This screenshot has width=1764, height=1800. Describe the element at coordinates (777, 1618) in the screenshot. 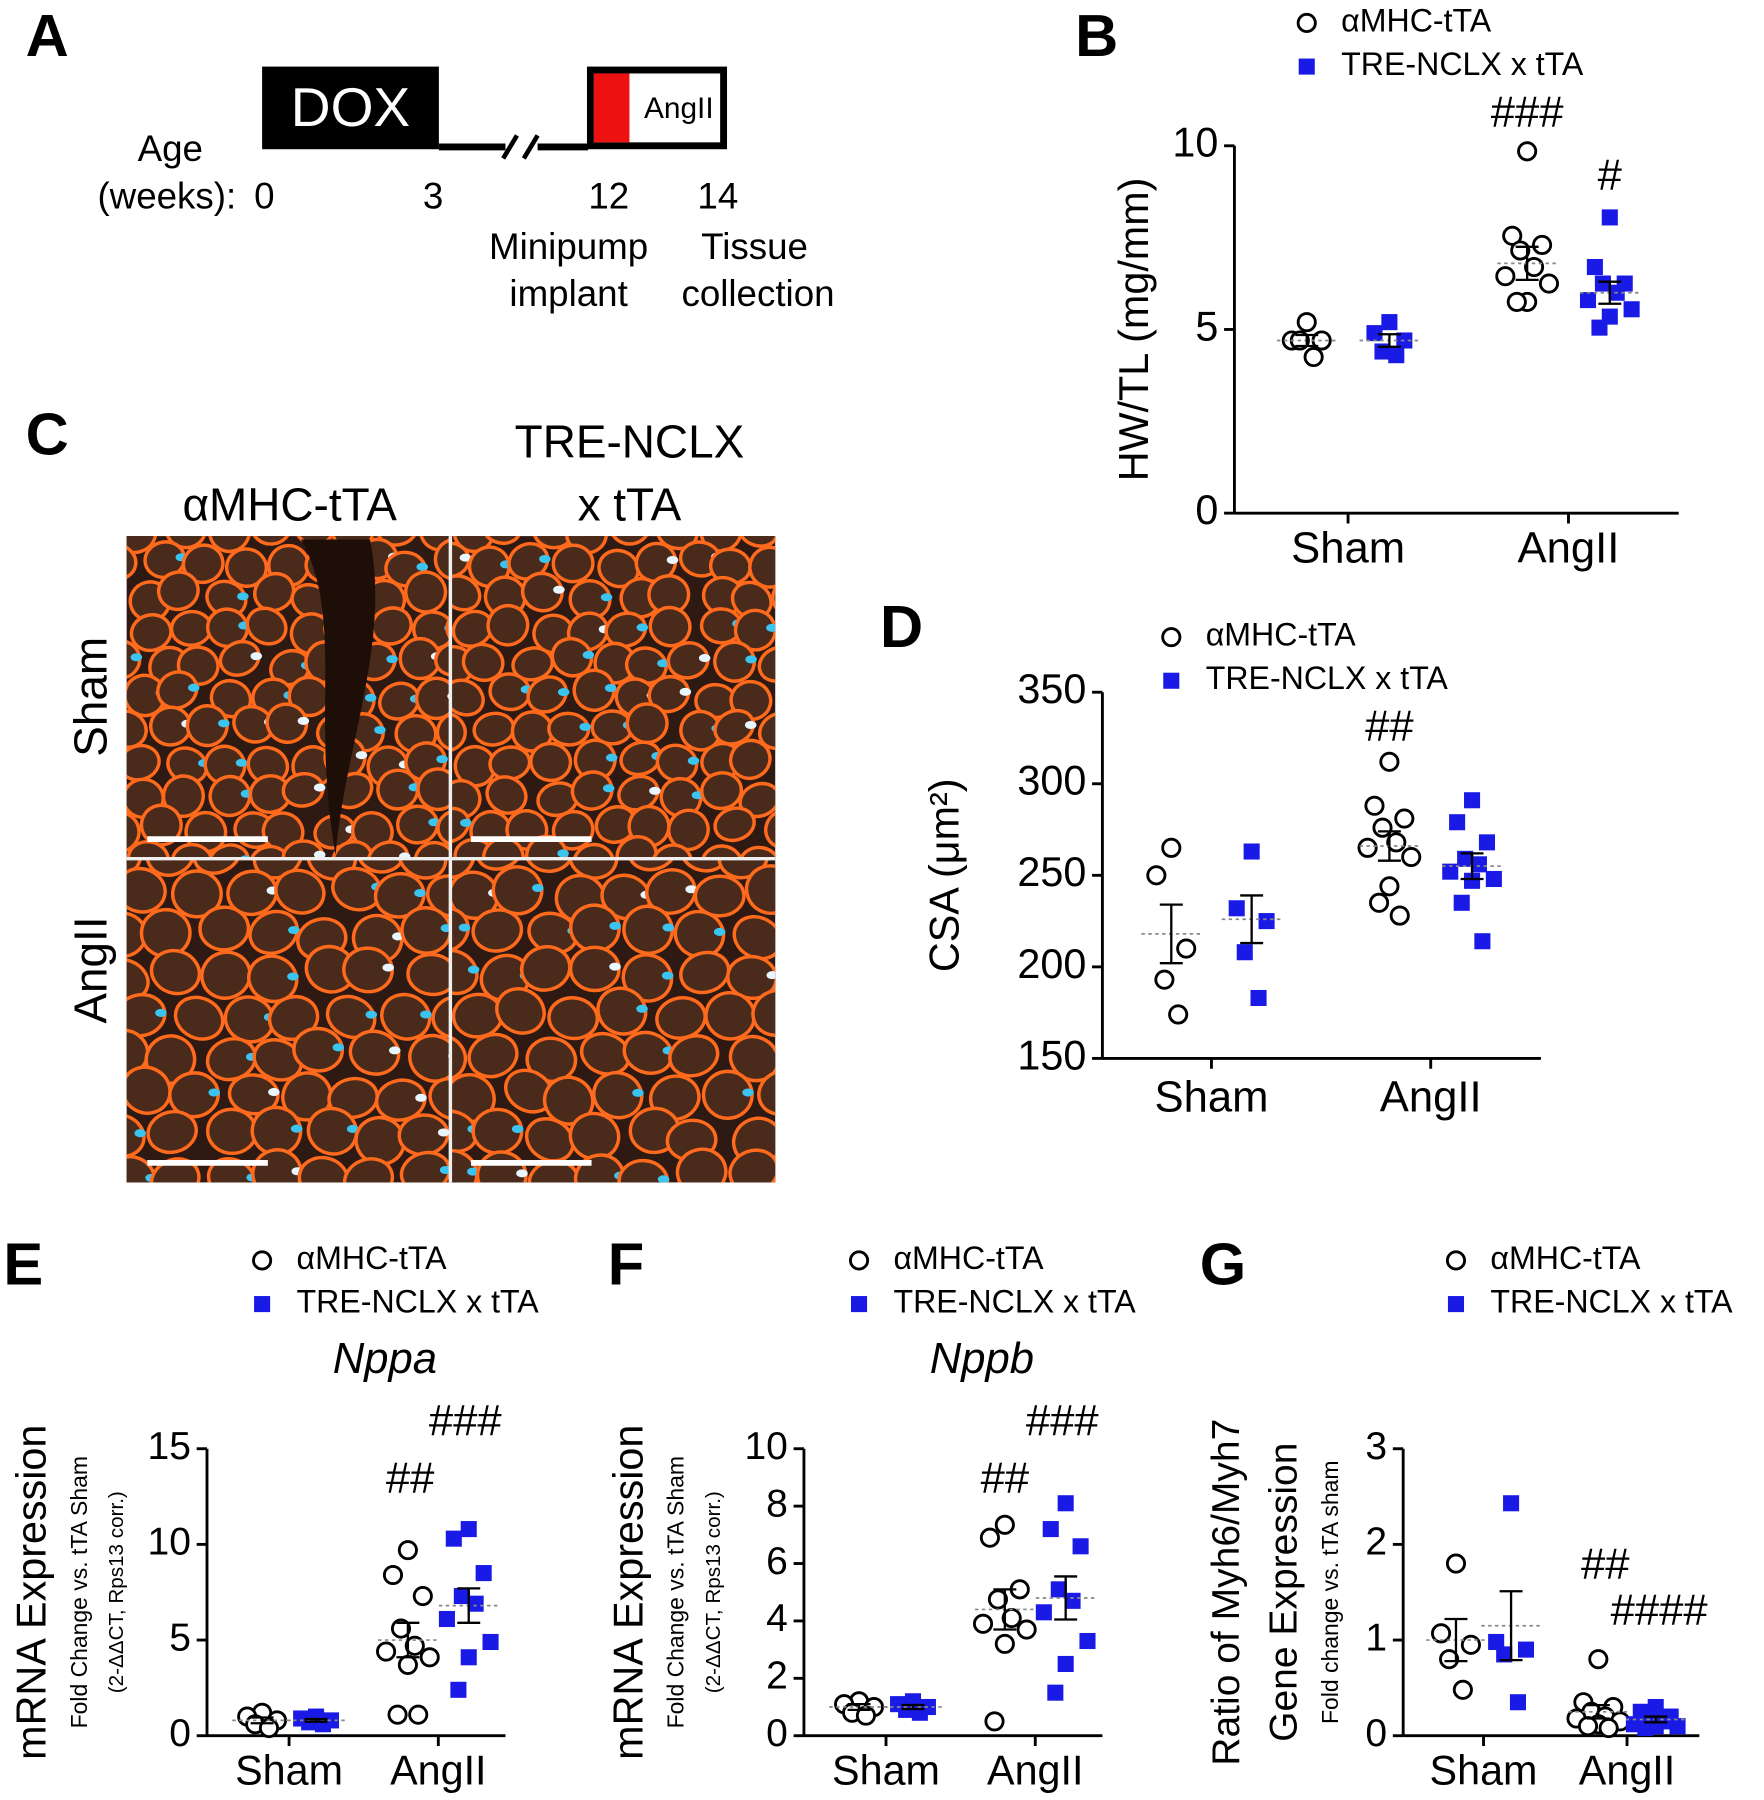

I see `y-tick-label: 4` at that location.